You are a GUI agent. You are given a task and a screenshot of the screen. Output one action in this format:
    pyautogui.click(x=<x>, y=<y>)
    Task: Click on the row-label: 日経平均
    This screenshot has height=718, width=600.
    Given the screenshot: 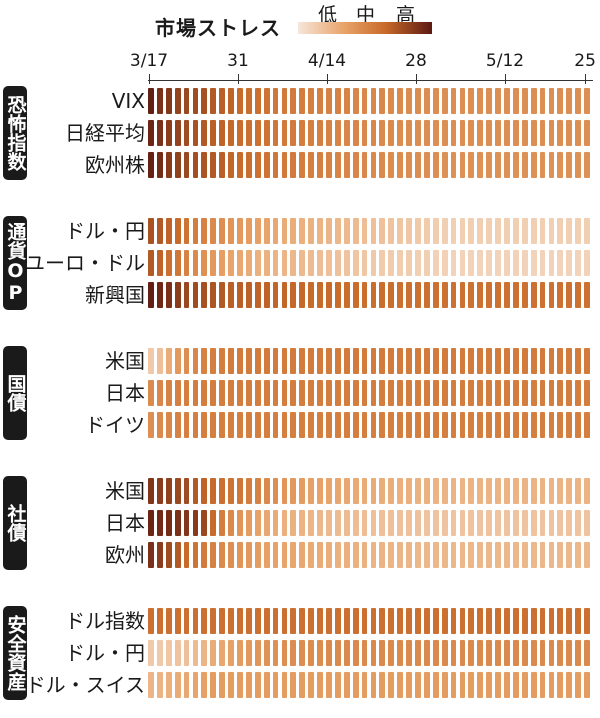 What is the action you would take?
    pyautogui.click(x=105, y=133)
    